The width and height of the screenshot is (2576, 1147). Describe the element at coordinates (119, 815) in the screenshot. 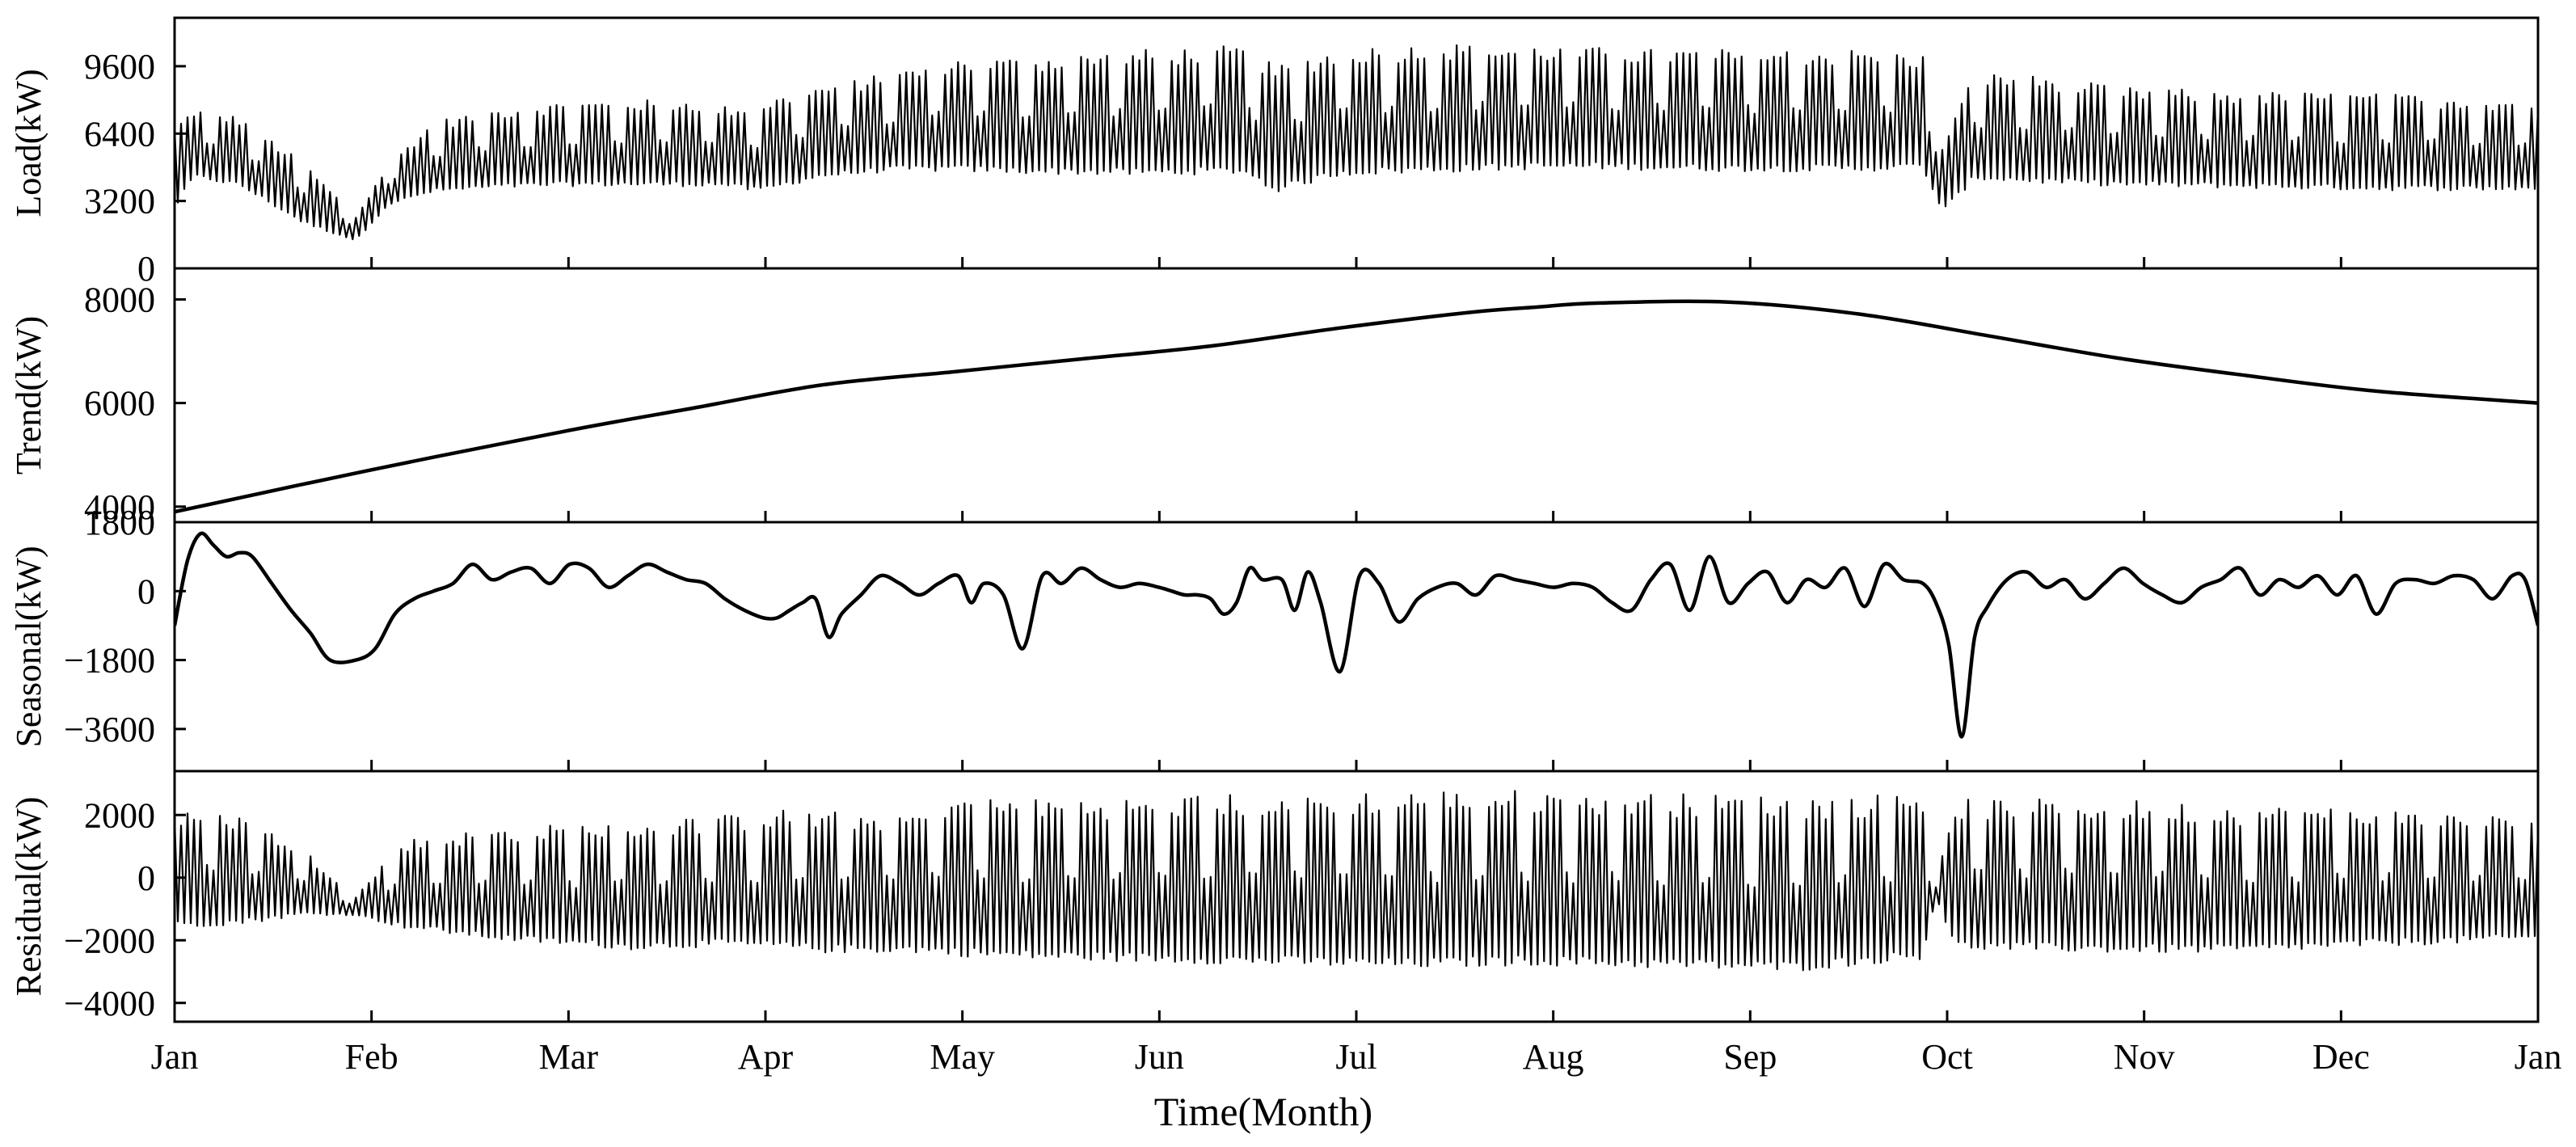

I see `residual-y-tick-label: 2000` at that location.